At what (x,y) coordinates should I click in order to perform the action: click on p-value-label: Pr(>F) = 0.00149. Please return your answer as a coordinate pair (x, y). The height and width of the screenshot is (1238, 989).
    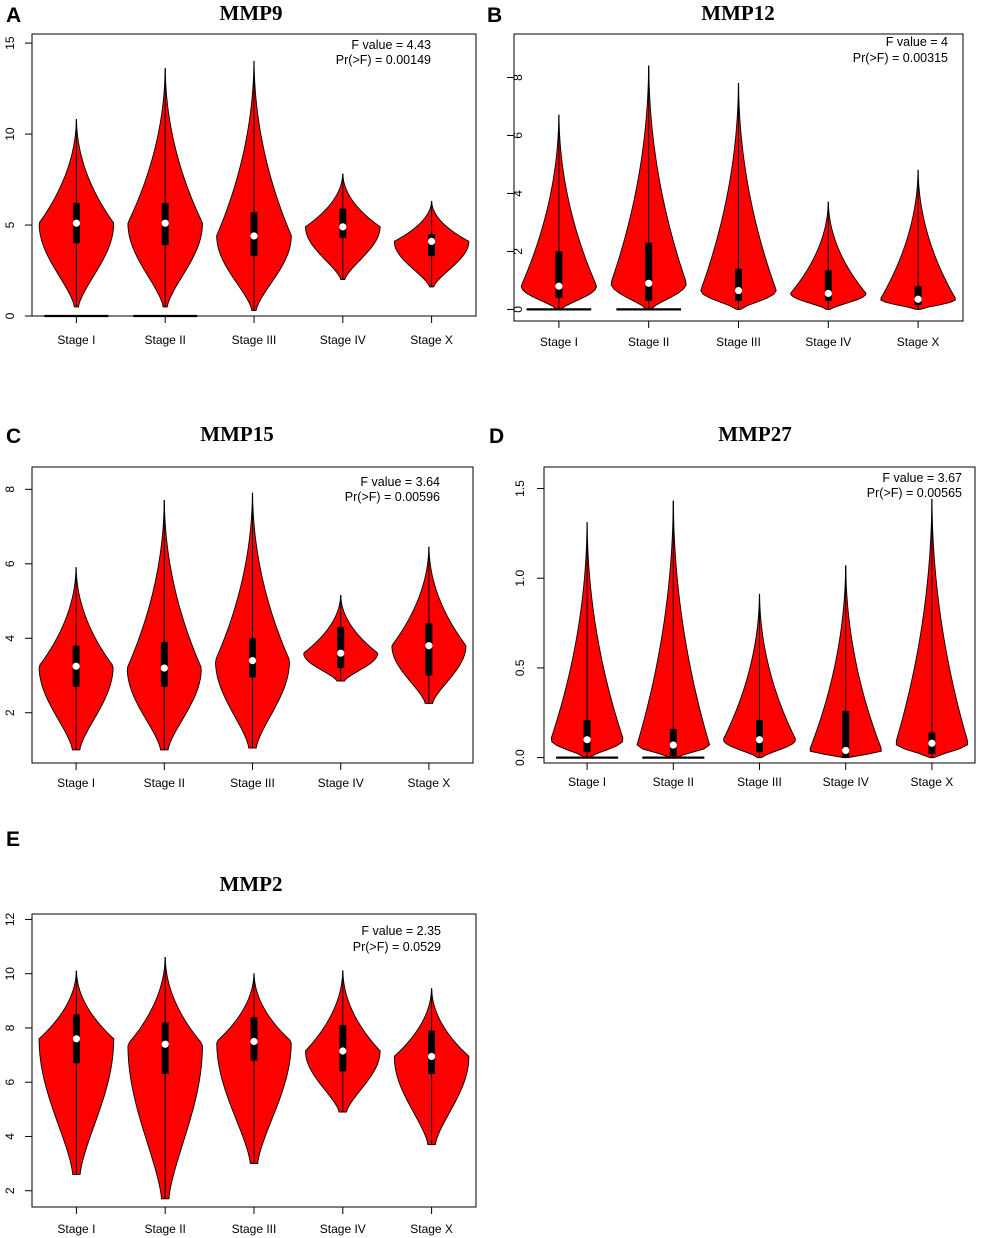
    Looking at the image, I should click on (383, 60).